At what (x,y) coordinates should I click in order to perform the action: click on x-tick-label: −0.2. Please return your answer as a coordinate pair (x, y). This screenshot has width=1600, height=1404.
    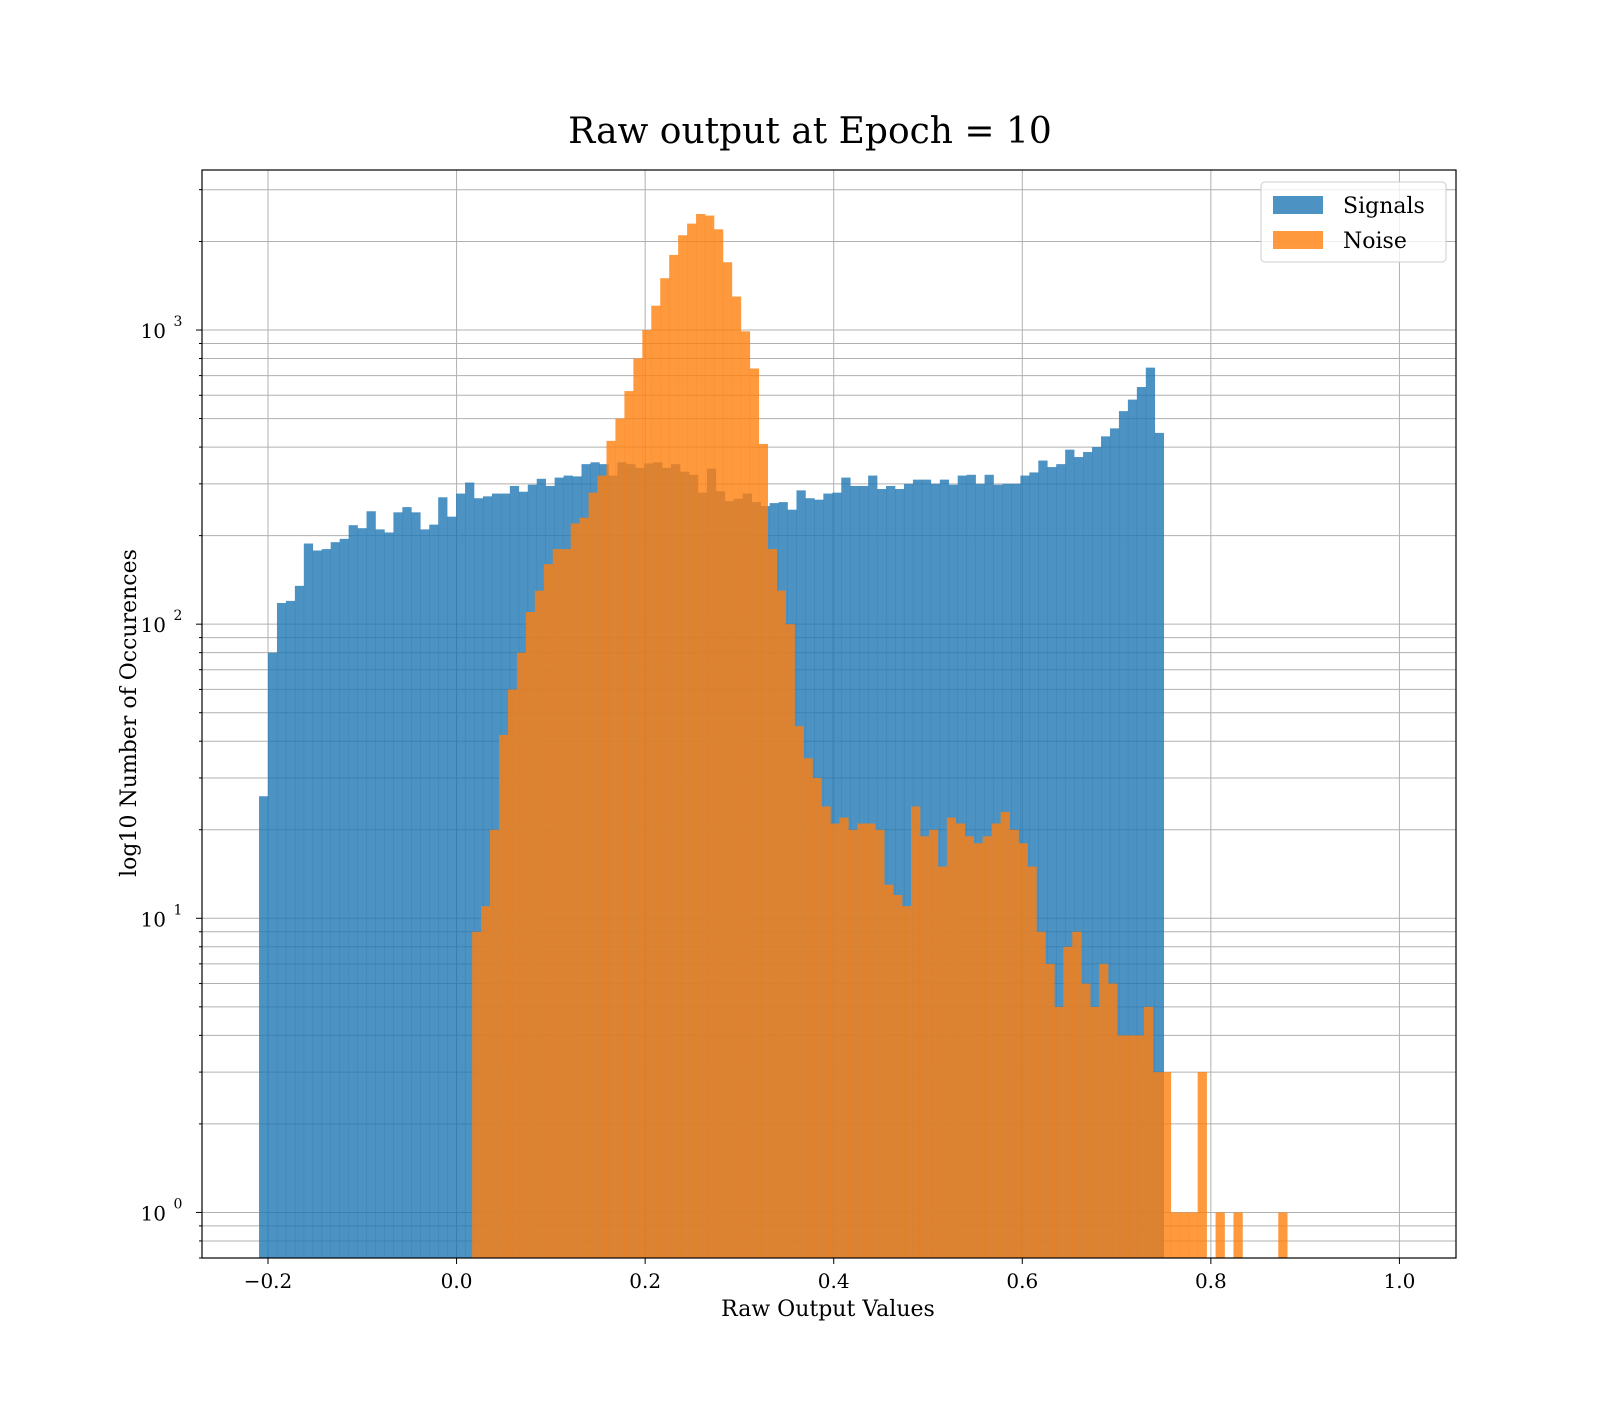
    Looking at the image, I should click on (268, 1281).